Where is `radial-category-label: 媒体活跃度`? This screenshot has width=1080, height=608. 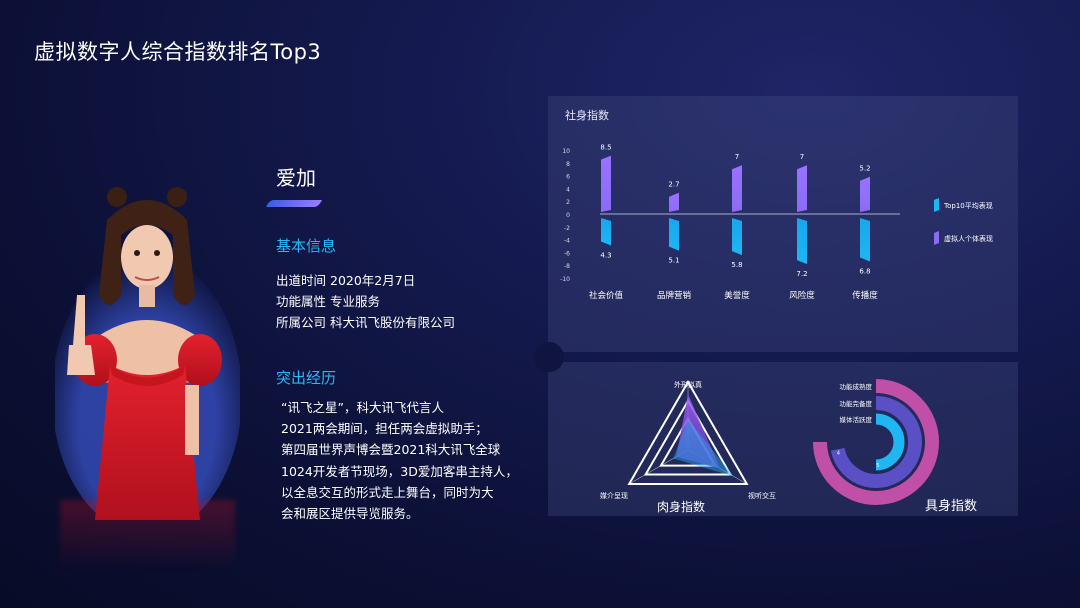 radial-category-label: 媒体活跃度 is located at coordinates (856, 419).